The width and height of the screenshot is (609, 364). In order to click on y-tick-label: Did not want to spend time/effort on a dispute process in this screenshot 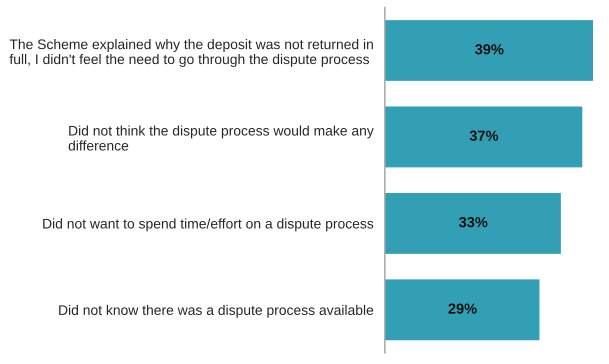, I will do `click(208, 225)`.